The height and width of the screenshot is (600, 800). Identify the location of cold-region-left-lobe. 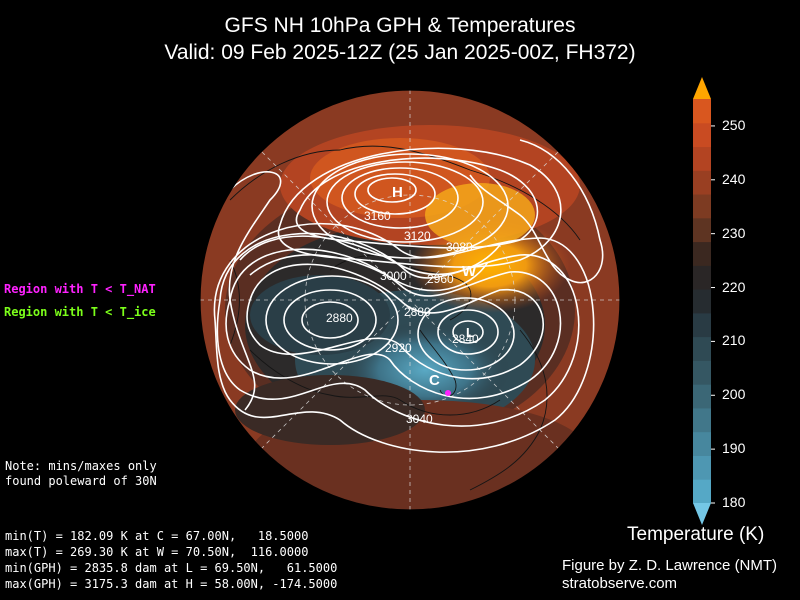
(320, 315).